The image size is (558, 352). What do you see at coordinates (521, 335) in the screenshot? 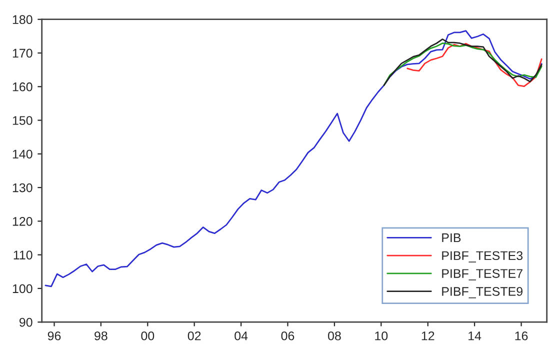
I see `x-tick-label: 16` at bounding box center [521, 335].